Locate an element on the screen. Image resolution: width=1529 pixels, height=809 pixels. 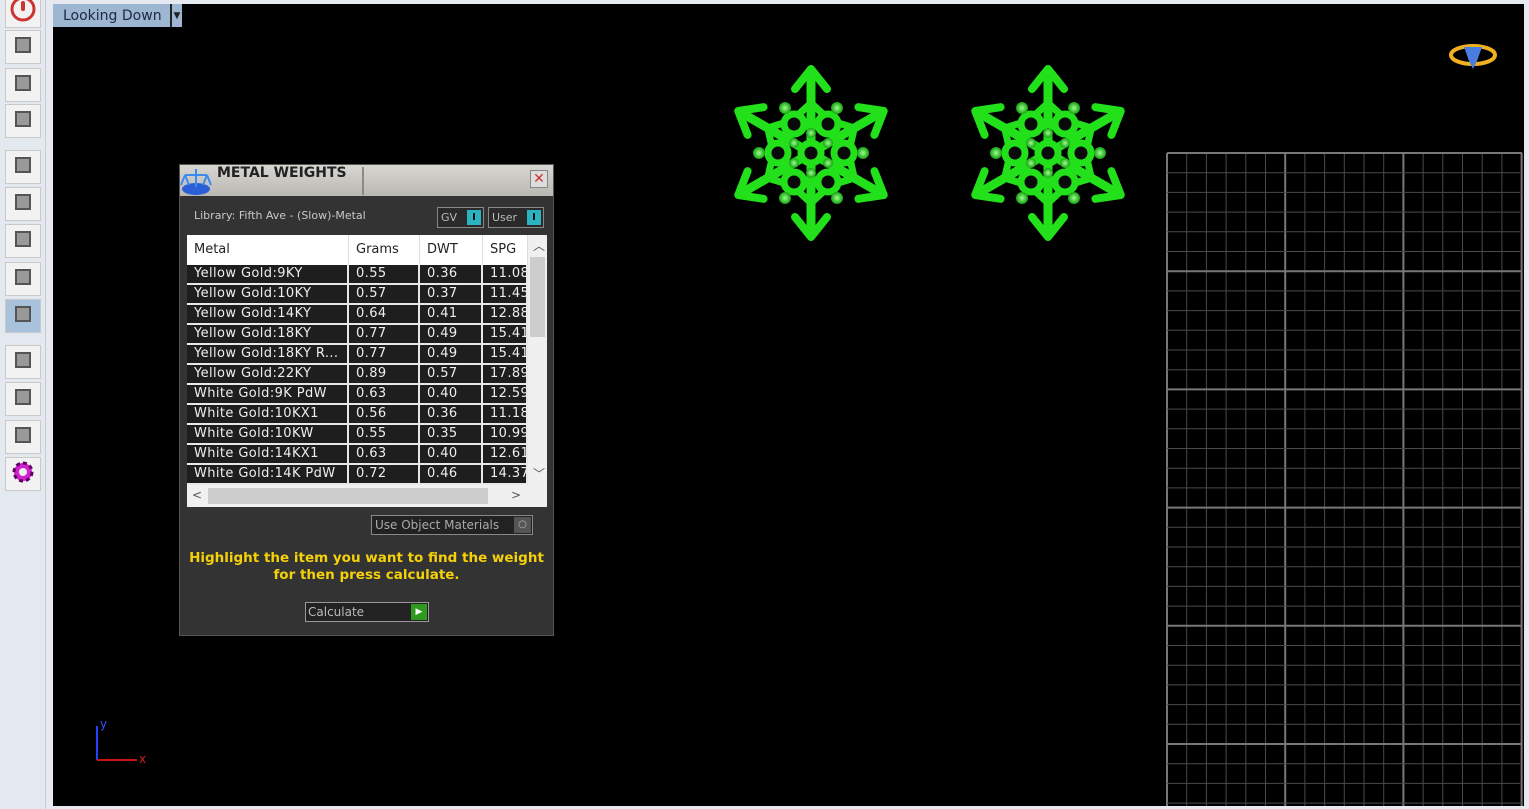
left-toolbar is located at coordinates (23, 404).